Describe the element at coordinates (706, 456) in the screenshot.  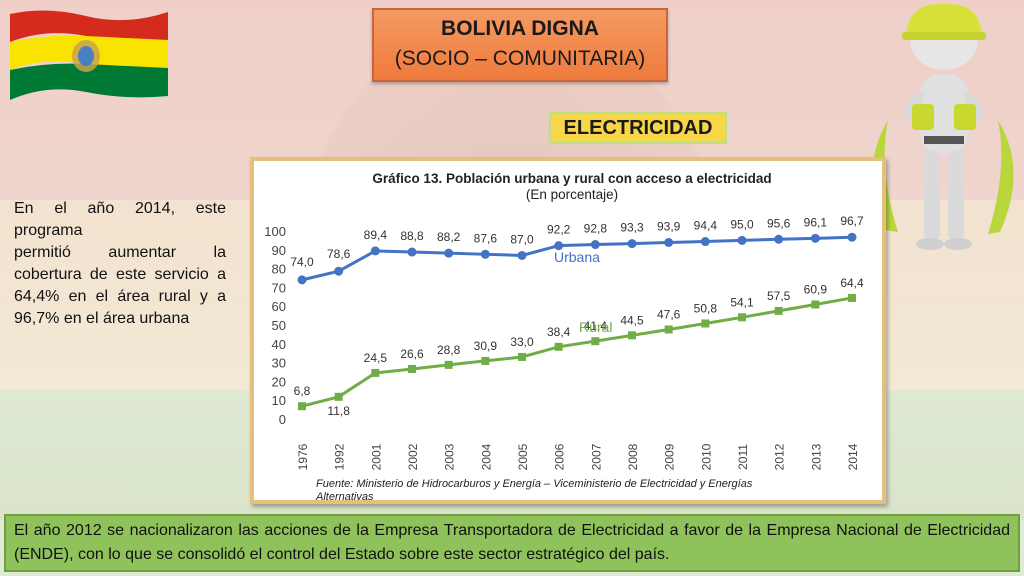
I see `x-tick-label: 2010` at that location.